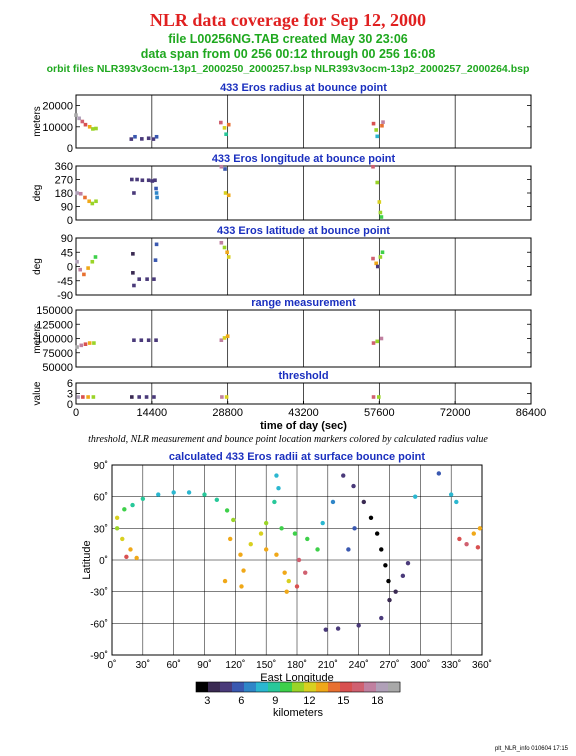  Describe the element at coordinates (99, 624) in the screenshot. I see `map-y-tick-label: -60˚` at that location.